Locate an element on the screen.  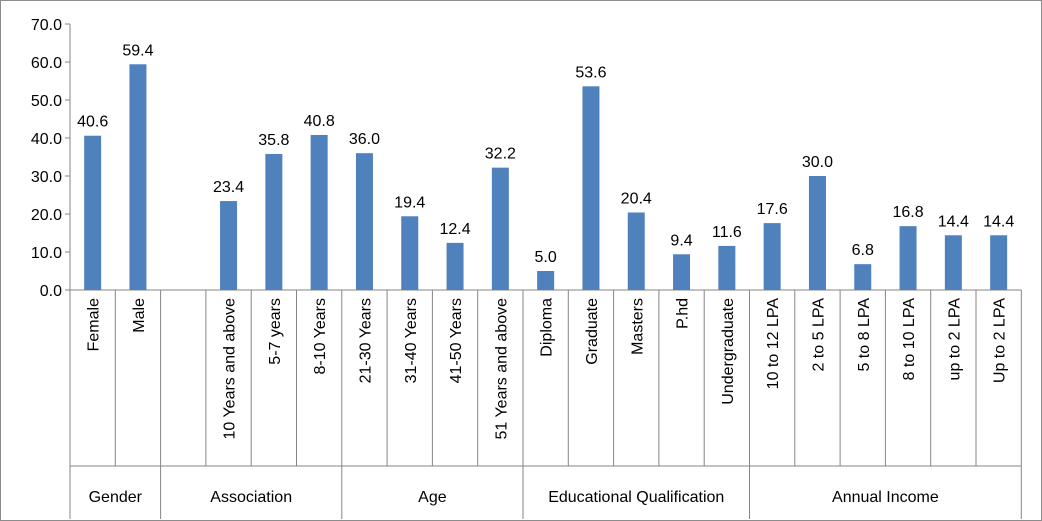
y-tick-label: 60.0 is located at coordinates (46, 63).